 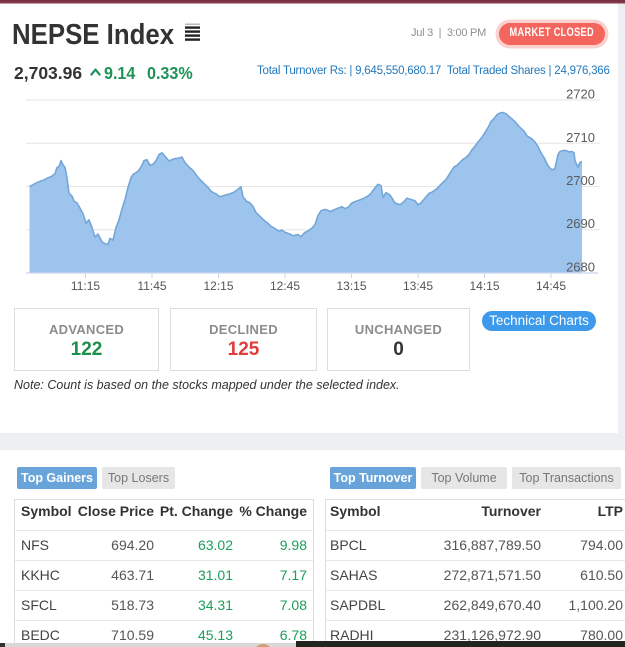 I want to click on svg-text: 13:15, so click(x=351, y=286).